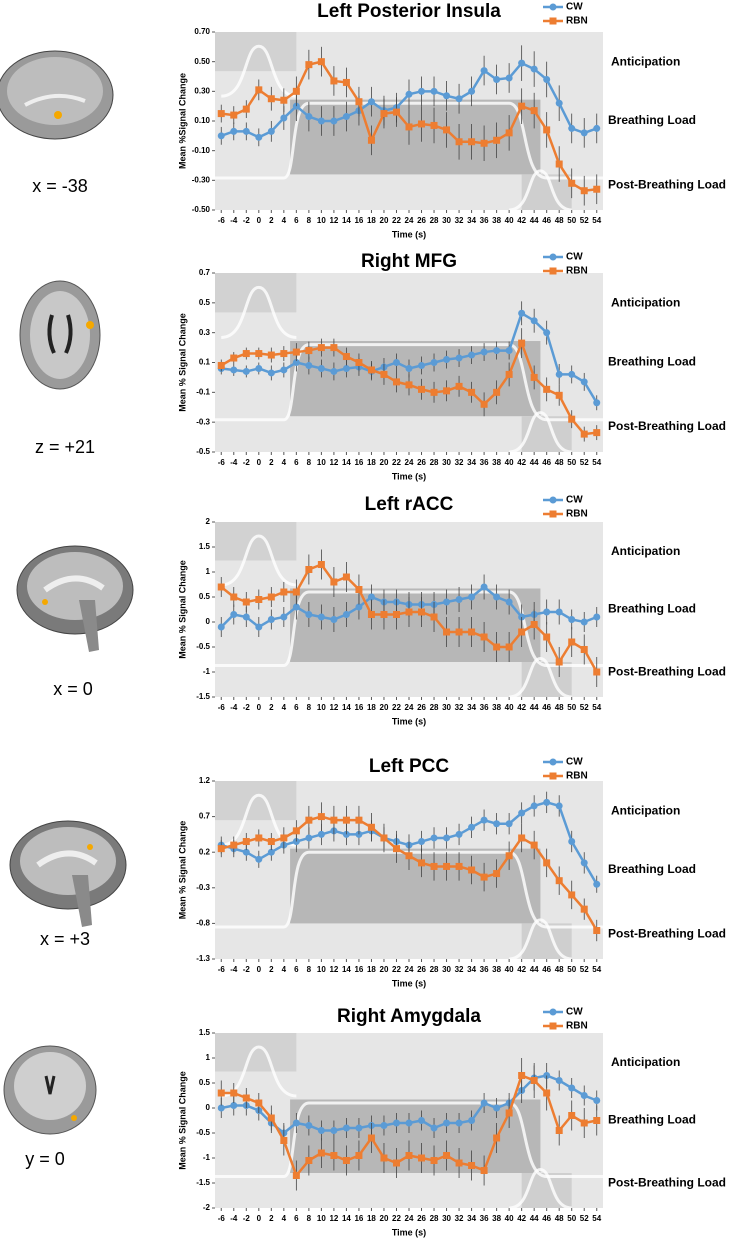  Describe the element at coordinates (201, 150) in the screenshot. I see `y-tick-label: -0.10` at that location.